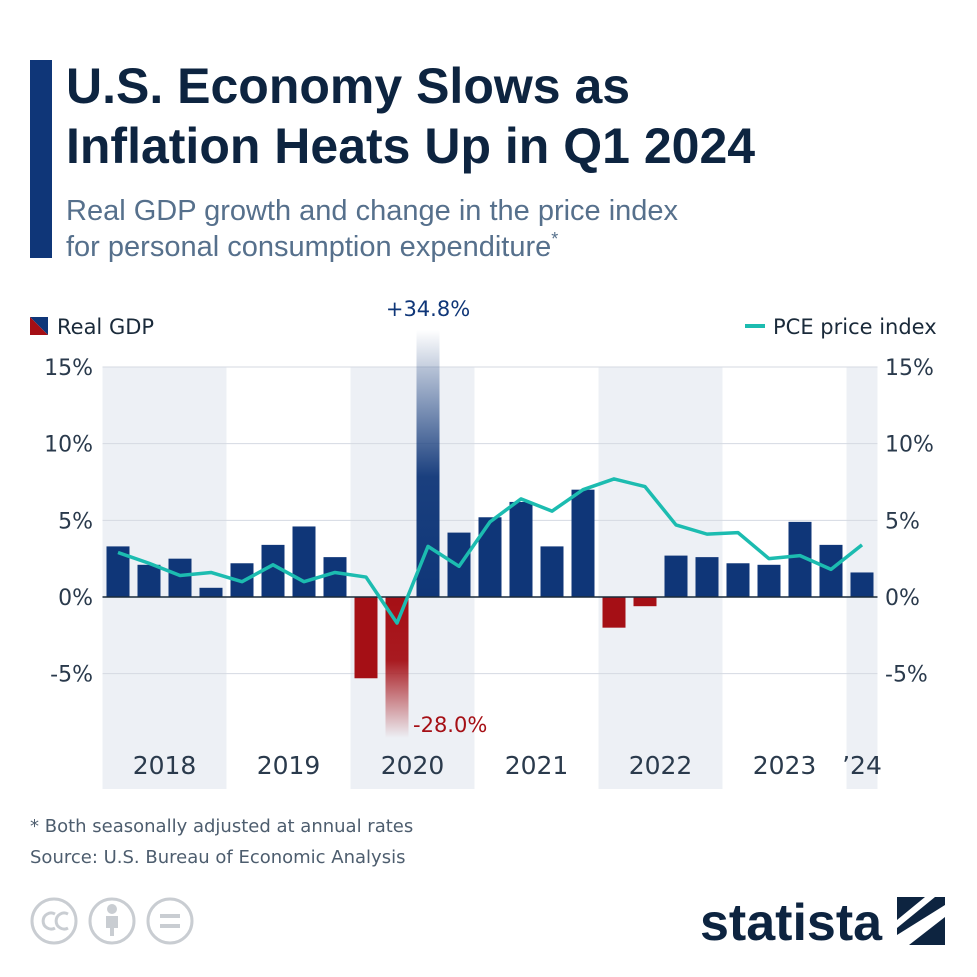  Describe the element at coordinates (68, 368) in the screenshot. I see `y-tick-label: 15%` at that location.